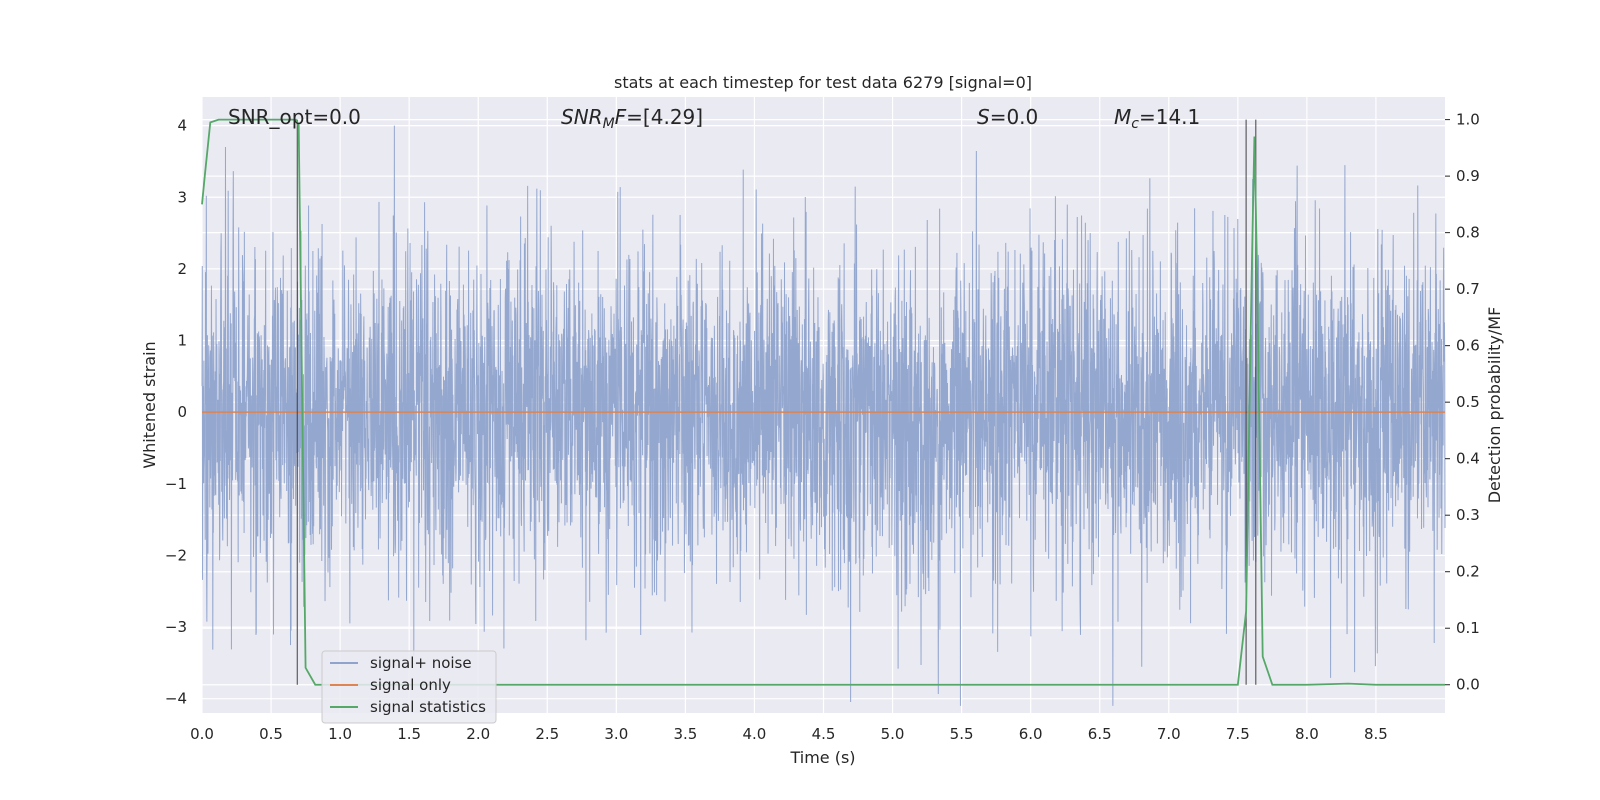  Describe the element at coordinates (893, 734) in the screenshot. I see `x-tick-10: 5.0` at that location.